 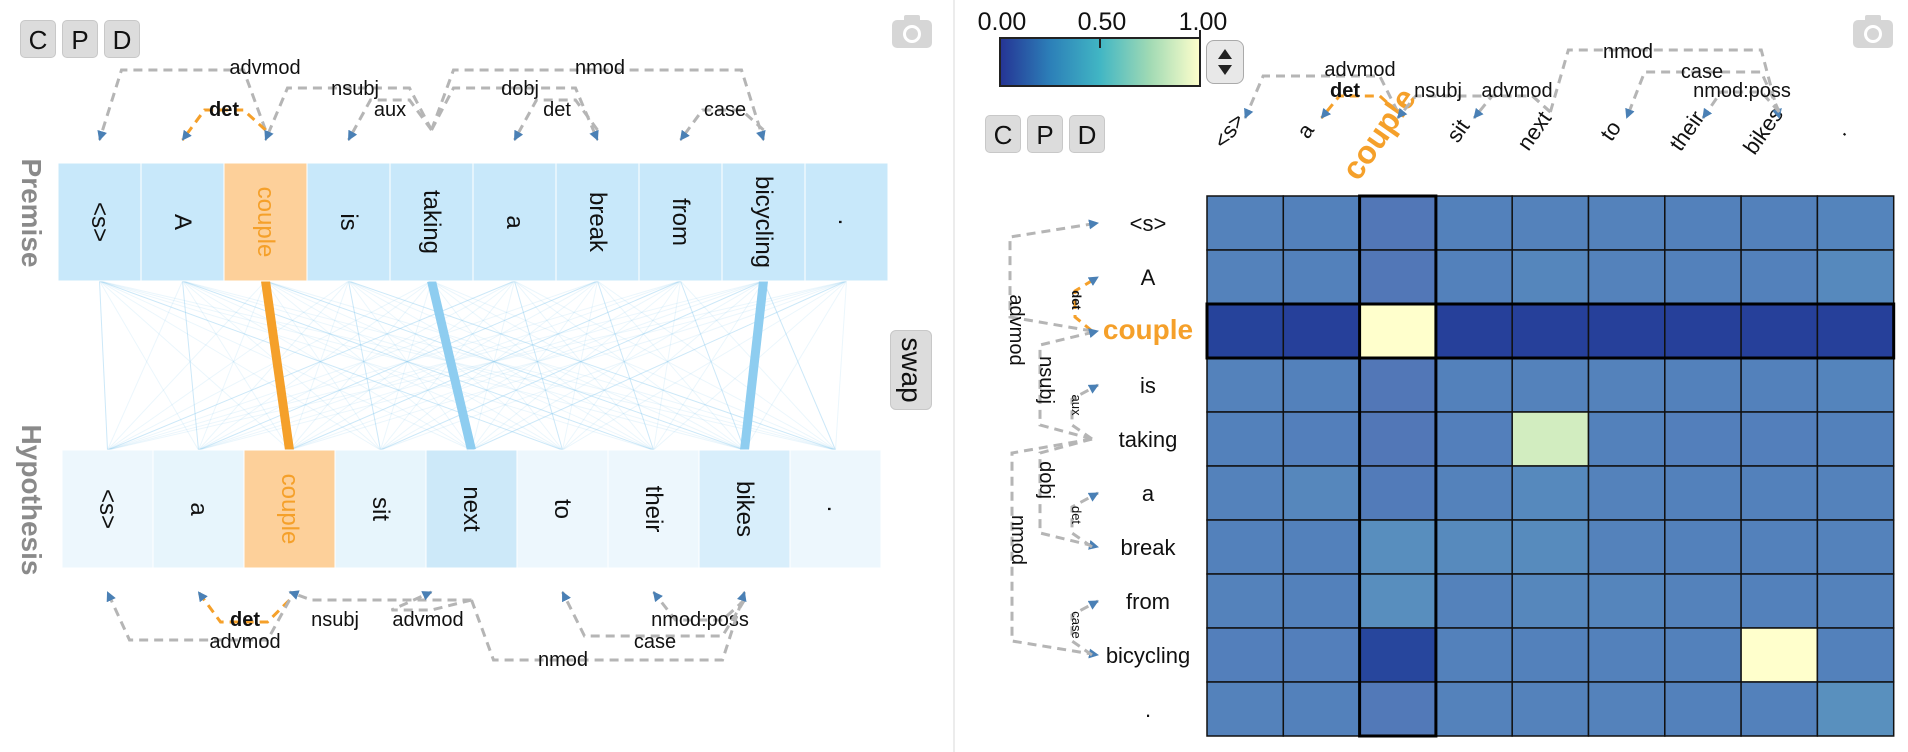 I want to click on hypothesis-token: ., so click(x=835, y=509).